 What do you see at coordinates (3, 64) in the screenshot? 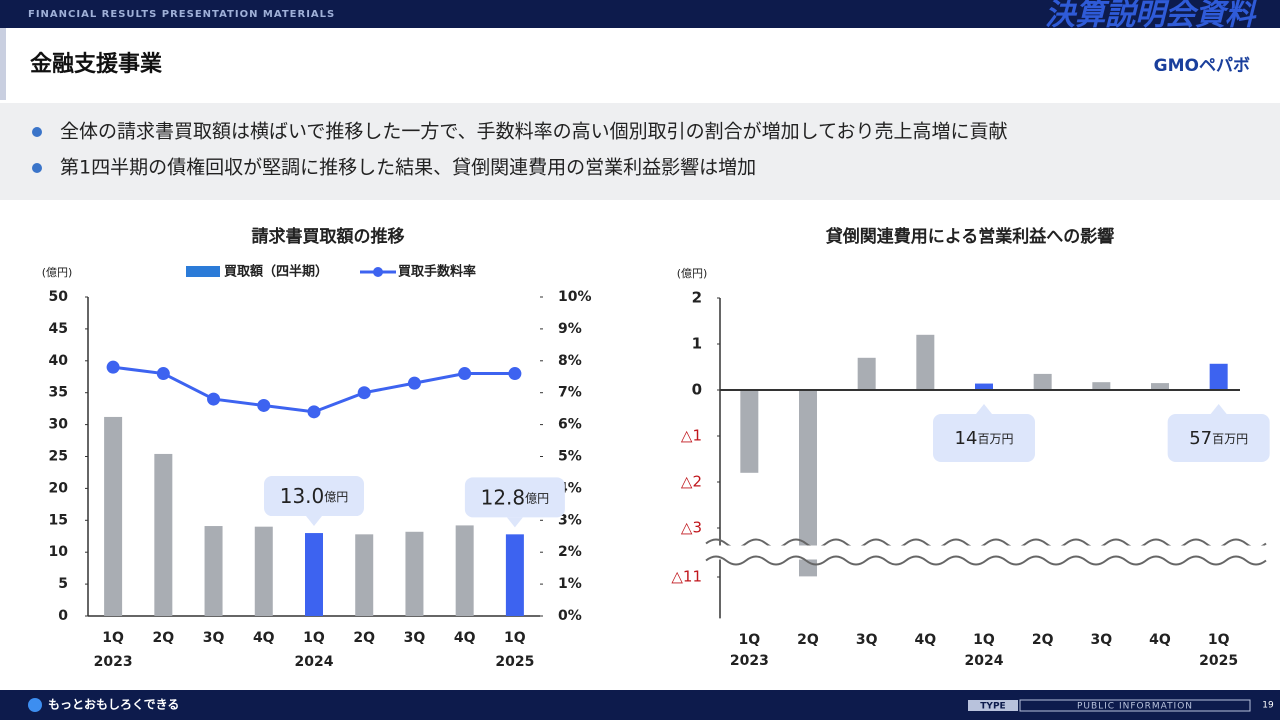
I see `side-strip` at bounding box center [3, 64].